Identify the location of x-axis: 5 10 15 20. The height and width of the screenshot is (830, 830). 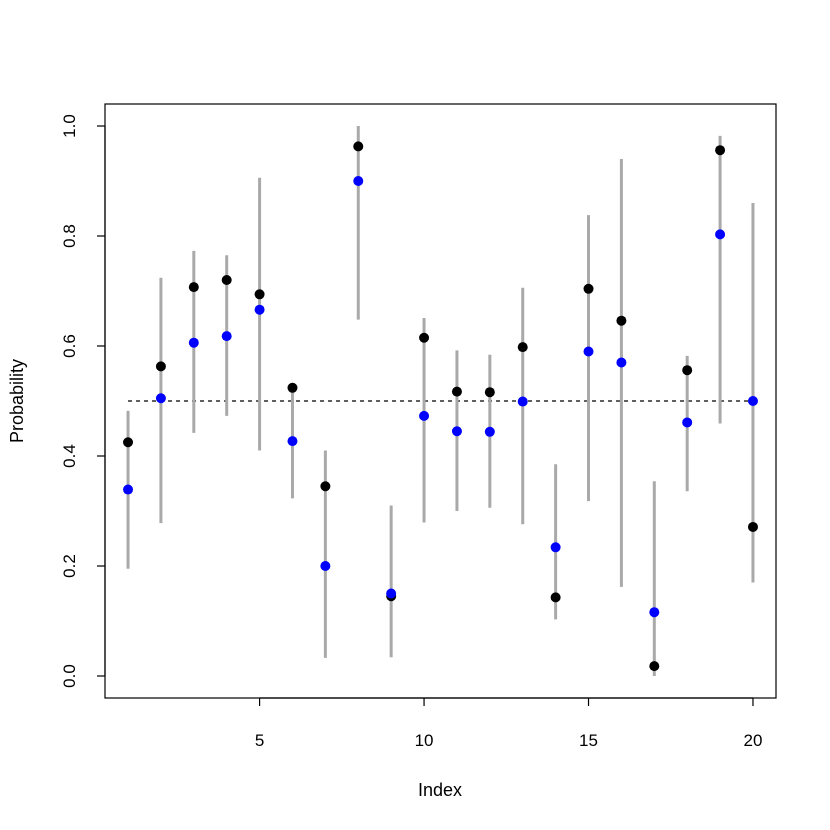
(509, 723).